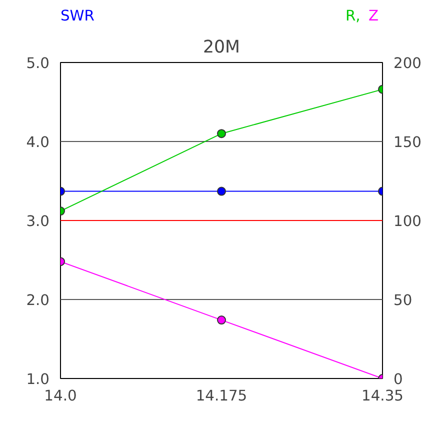 The width and height of the screenshot is (442, 434). I want to click on x-tick-label: 14.175, so click(222, 396).